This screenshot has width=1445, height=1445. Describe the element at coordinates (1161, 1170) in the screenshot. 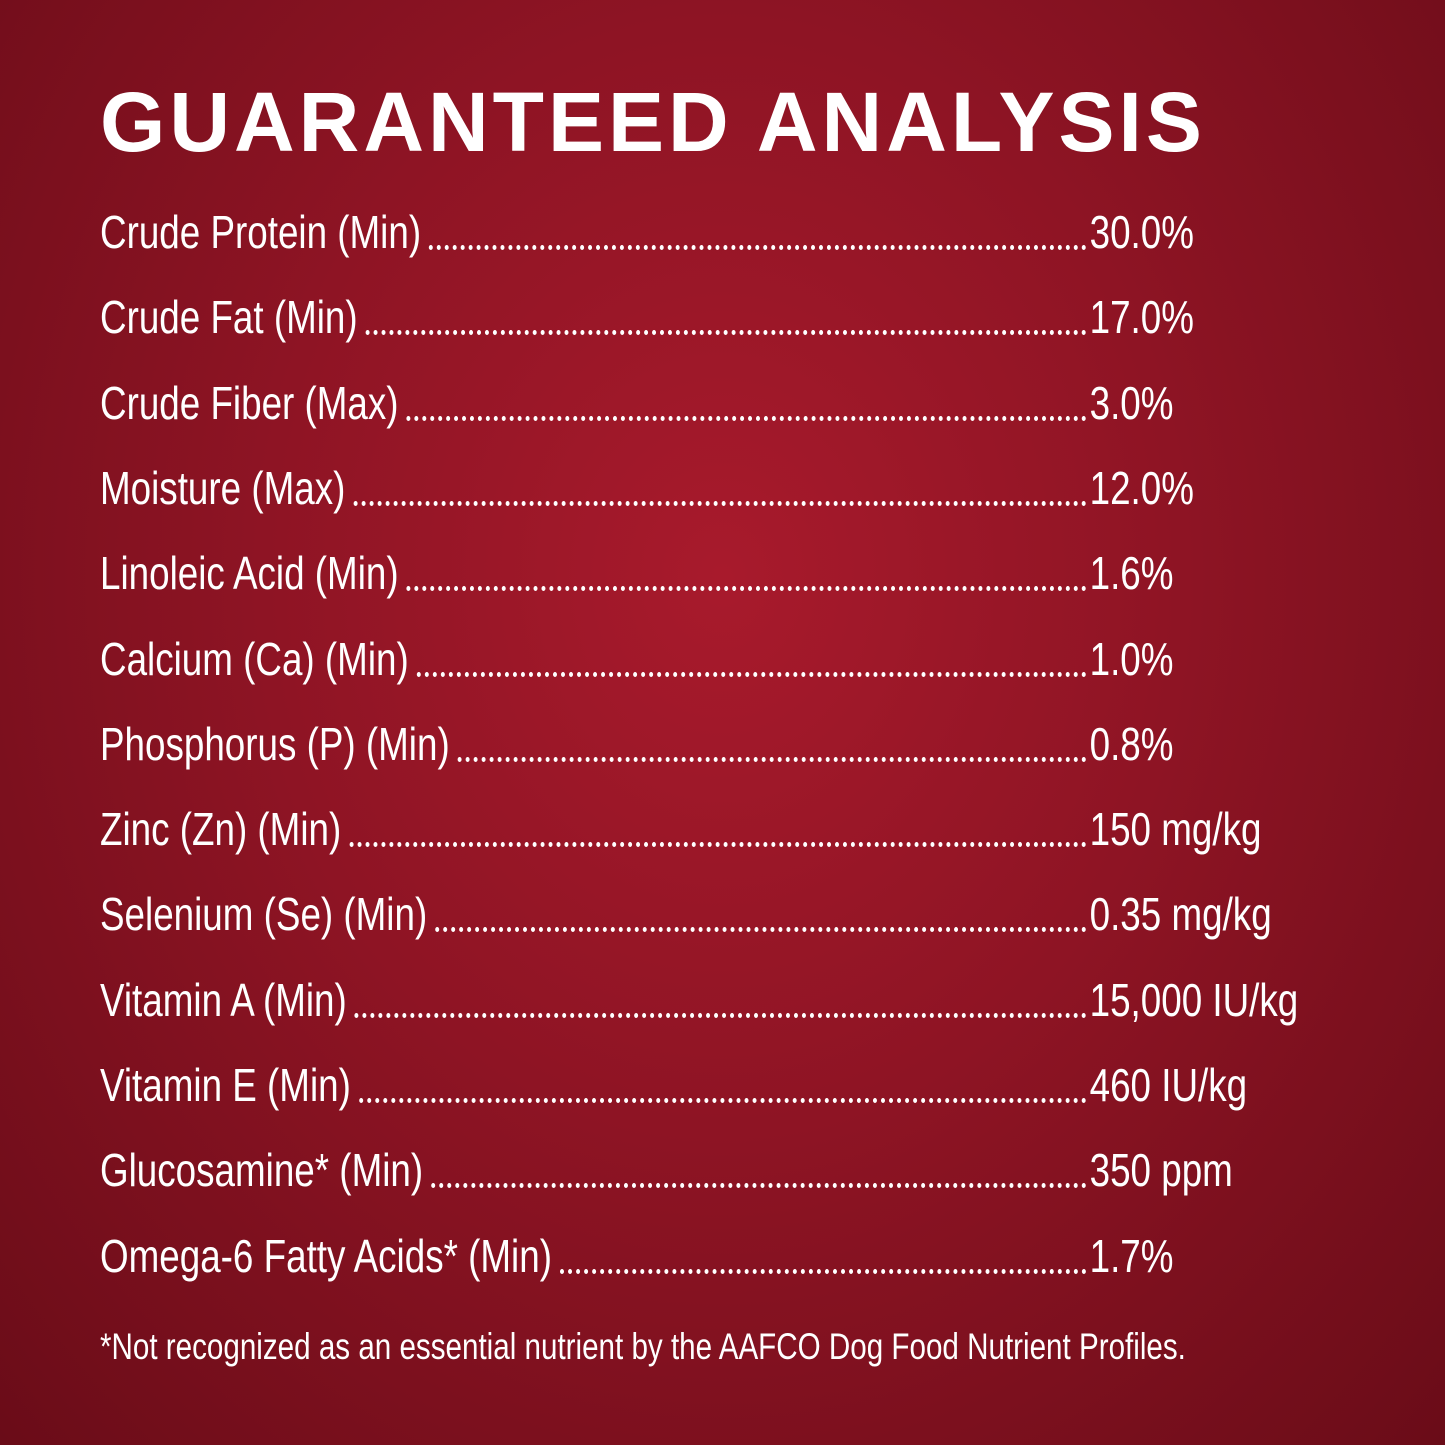

I see `nutrient-value: 350 ppm` at that location.